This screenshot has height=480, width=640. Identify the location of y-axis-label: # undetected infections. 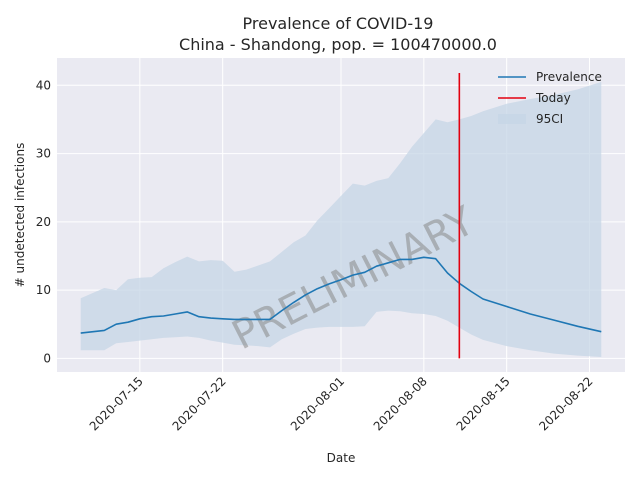
(20, 215).